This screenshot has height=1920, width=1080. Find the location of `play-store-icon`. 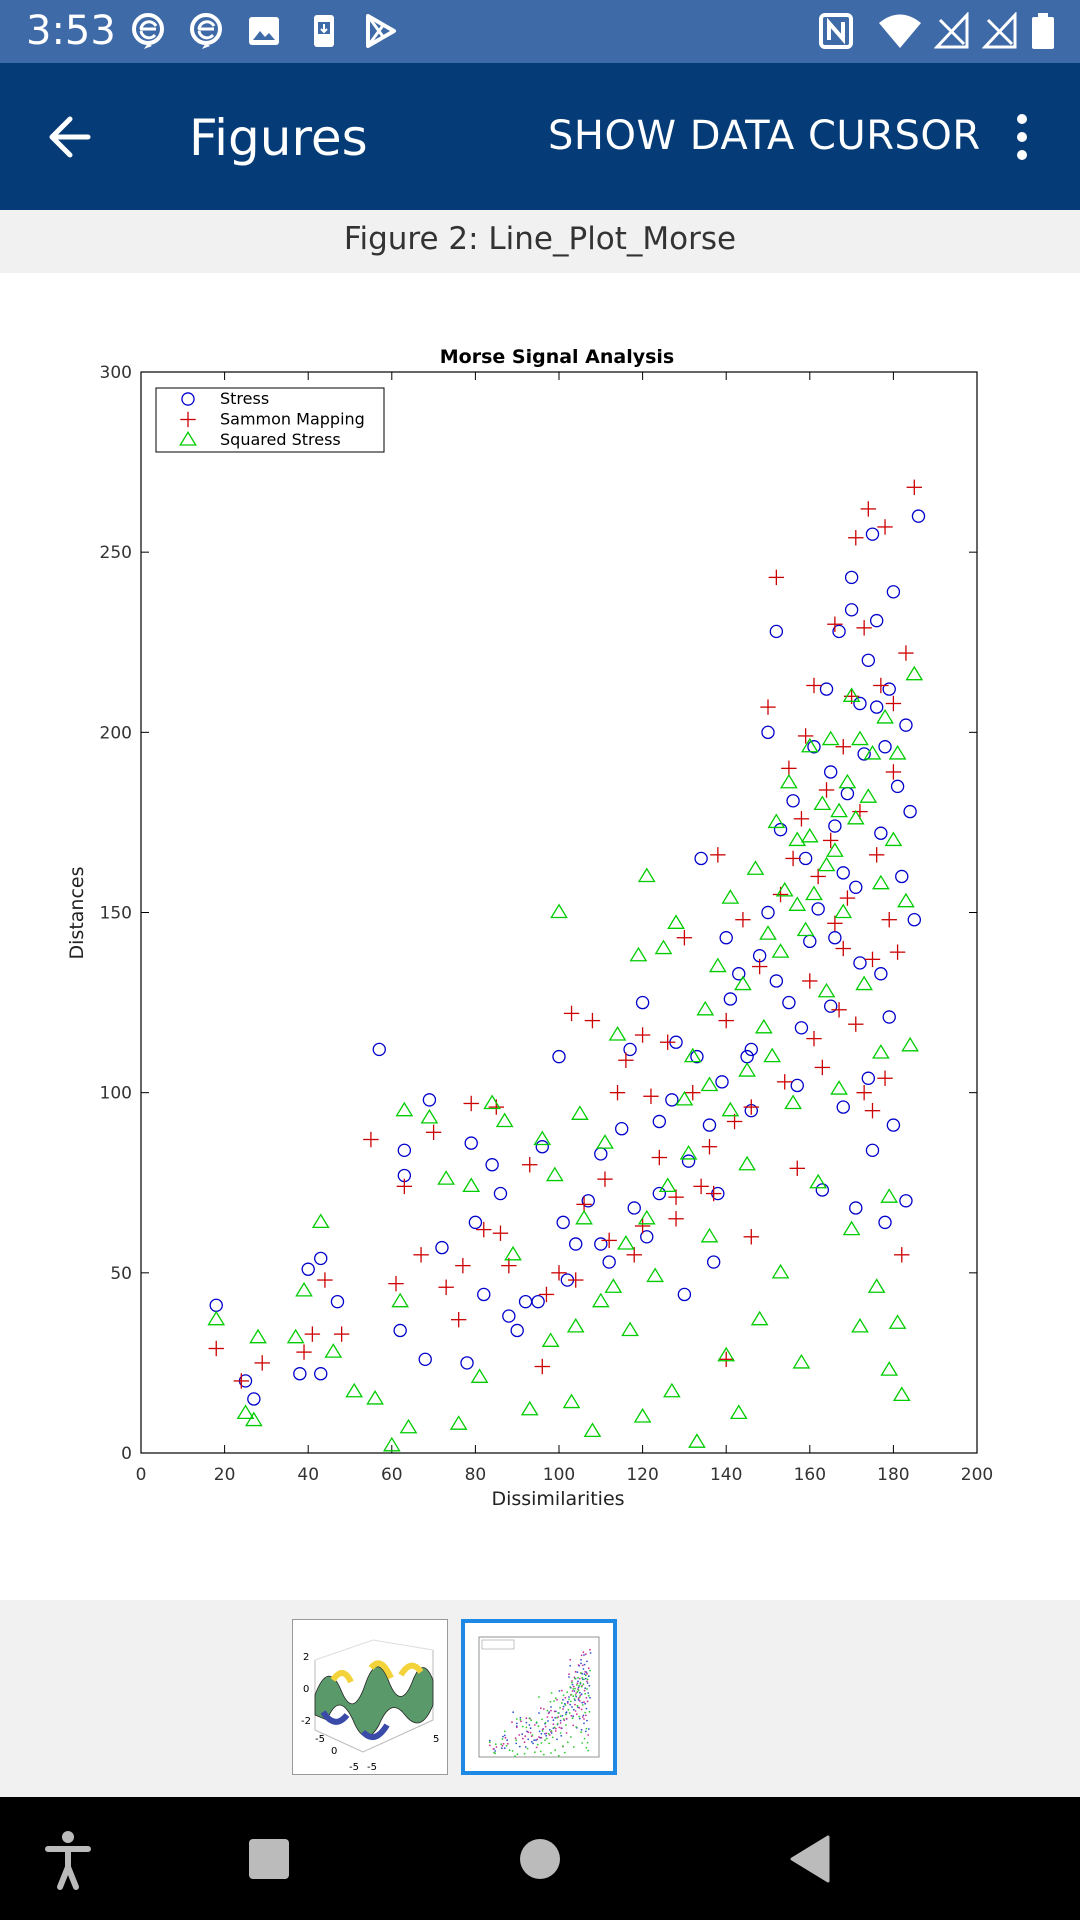

play-store-icon is located at coordinates (381, 31).